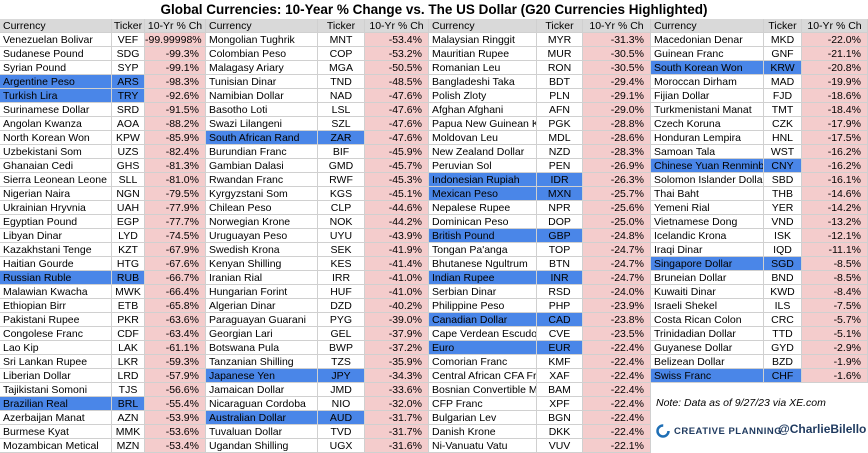  What do you see at coordinates (56, 208) in the screenshot?
I see `currency-name: Ukrainian Hryvnia` at bounding box center [56, 208].